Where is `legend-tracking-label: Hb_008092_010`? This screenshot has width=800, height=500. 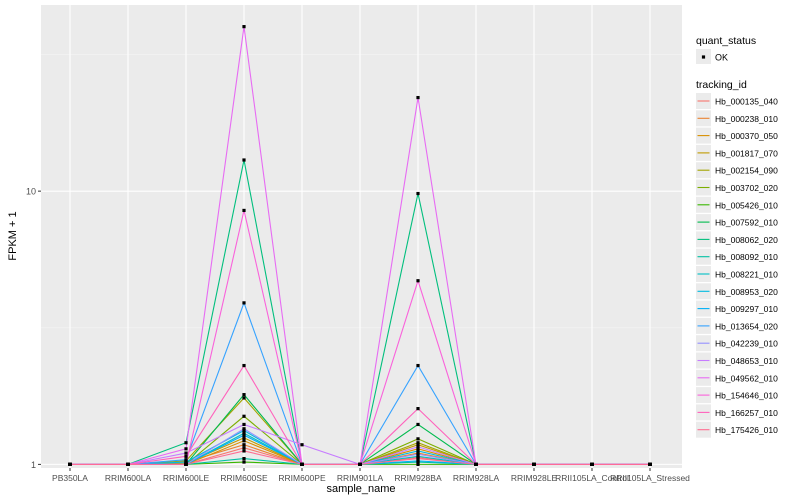
legend-tracking-label: Hb_008092_010 is located at coordinates (746, 257).